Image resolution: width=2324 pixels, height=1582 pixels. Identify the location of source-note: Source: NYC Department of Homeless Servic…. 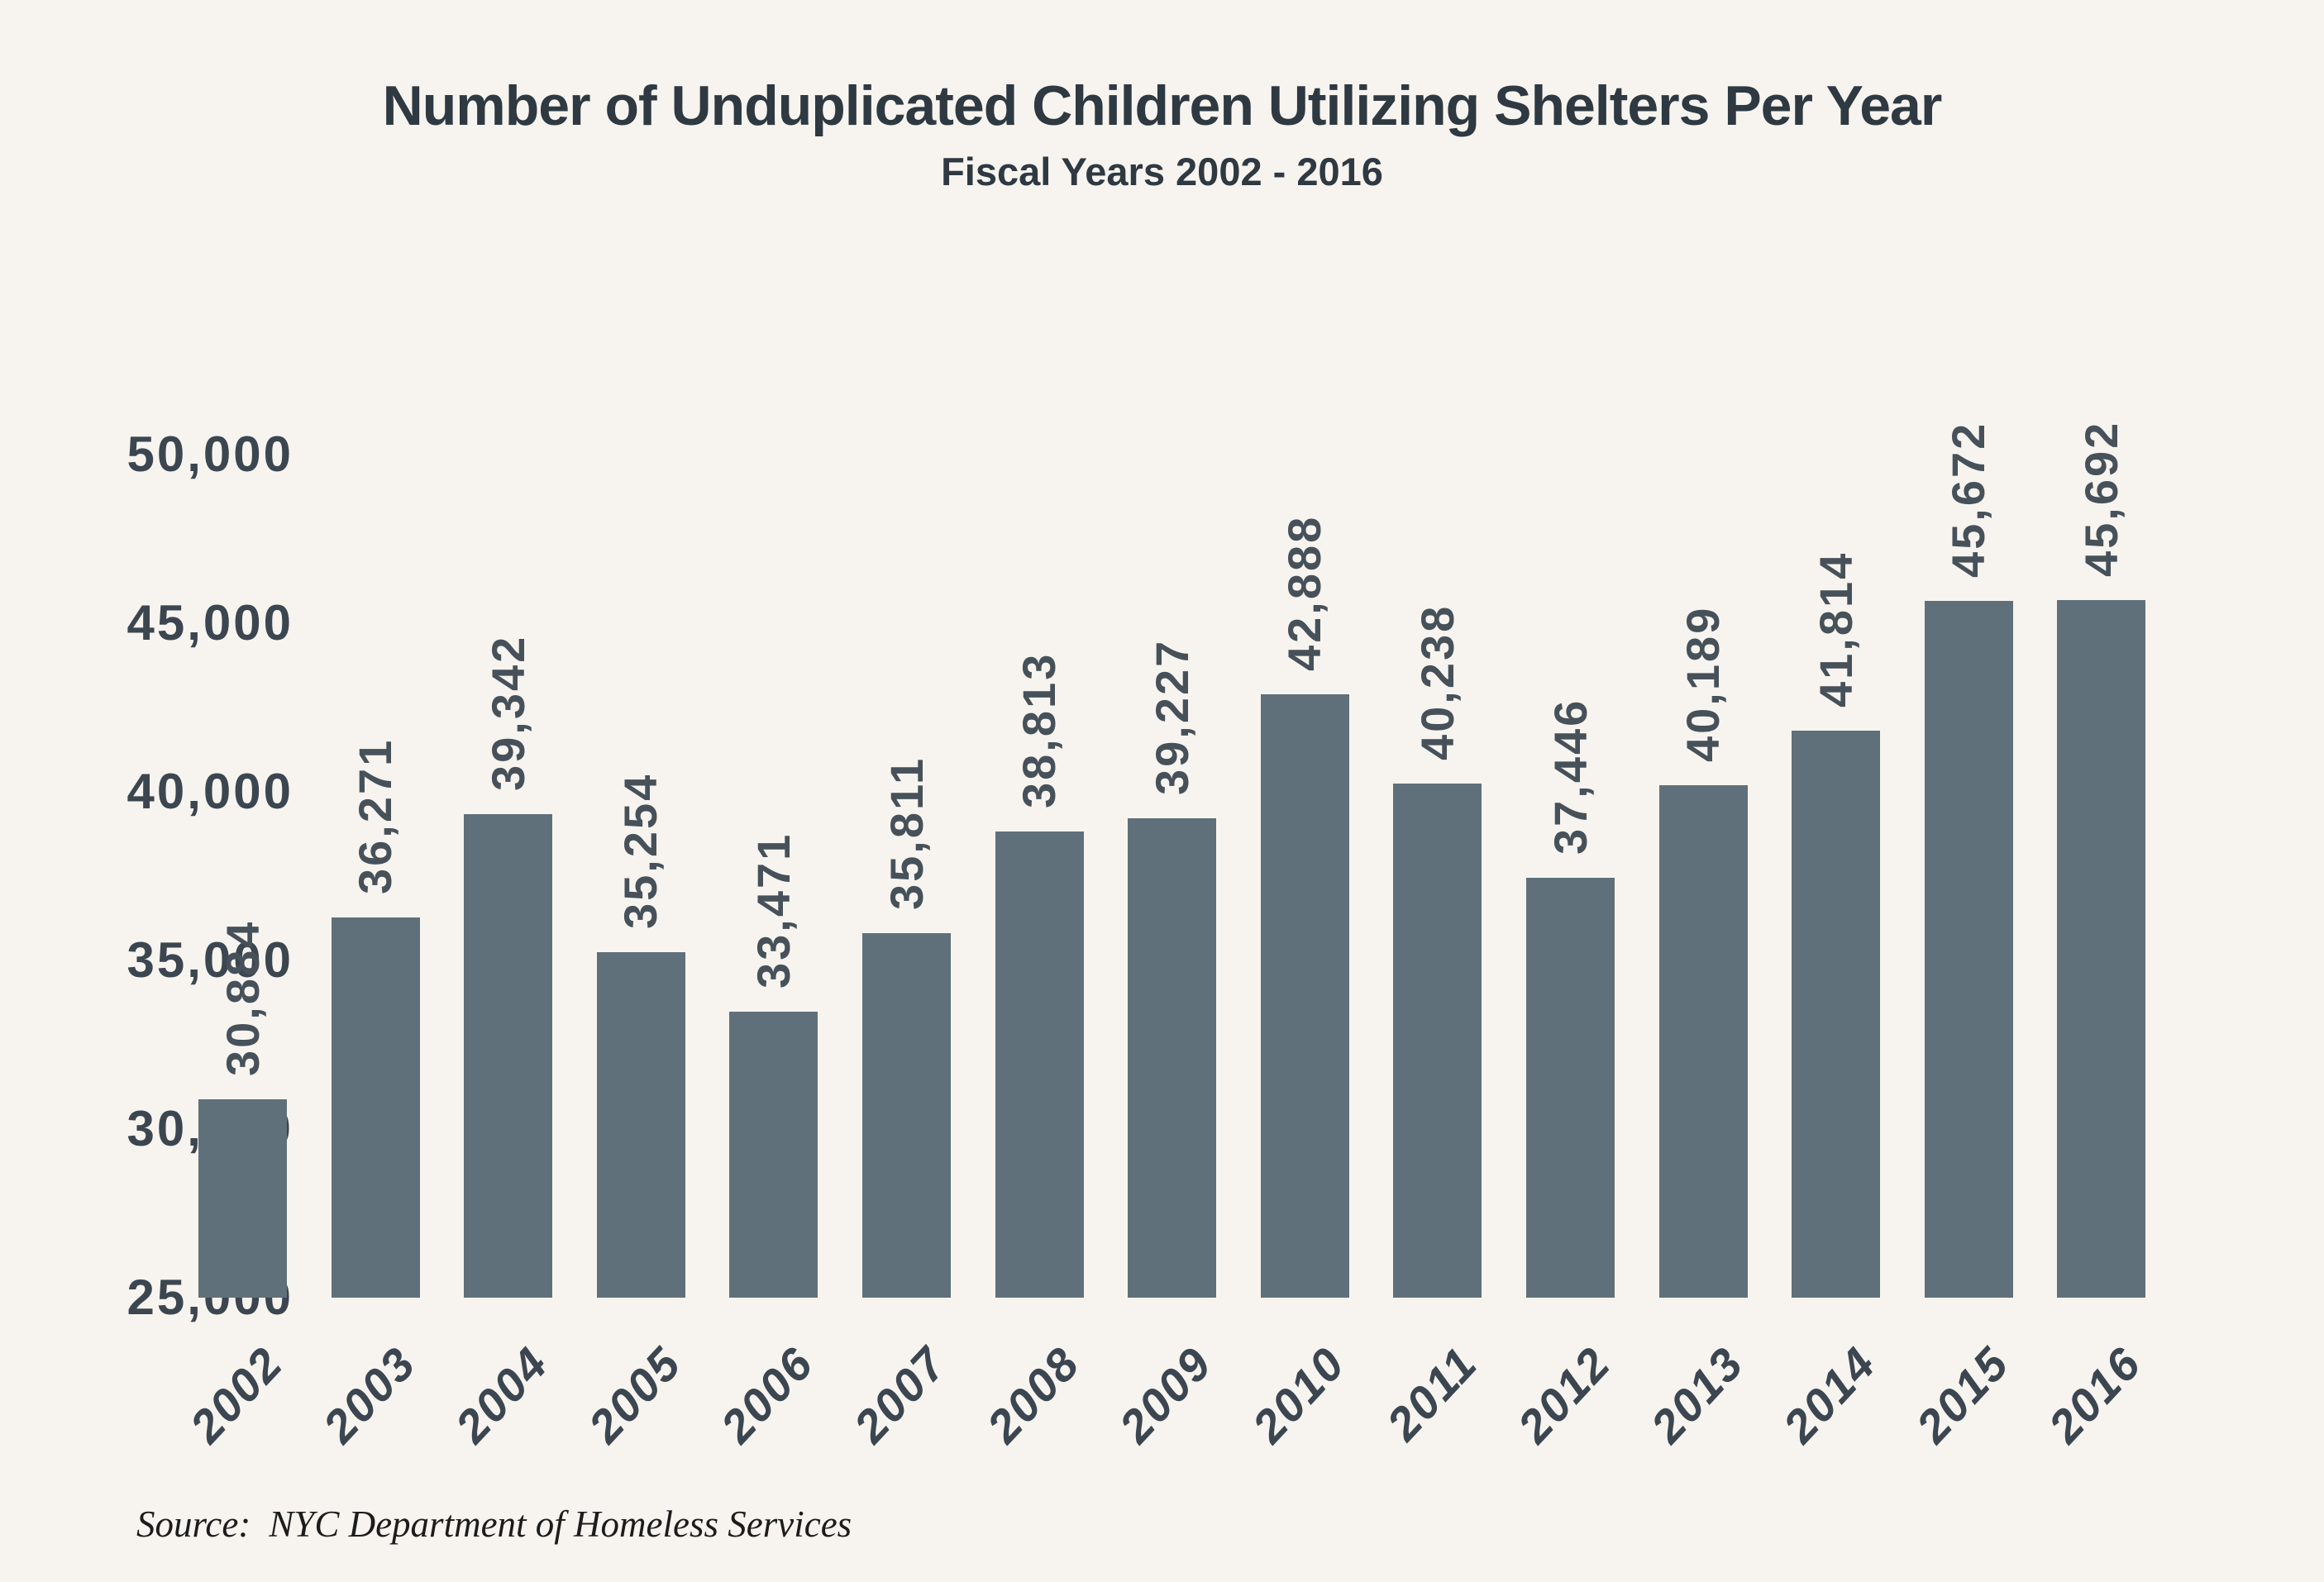
(494, 1524).